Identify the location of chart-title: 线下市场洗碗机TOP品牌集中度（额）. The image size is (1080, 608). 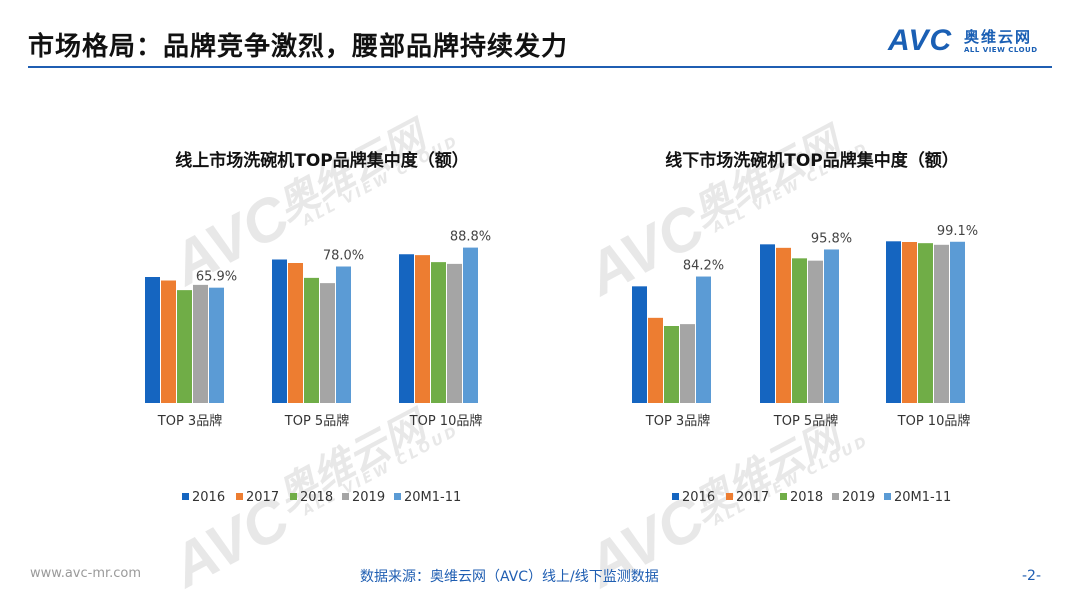
(812, 160).